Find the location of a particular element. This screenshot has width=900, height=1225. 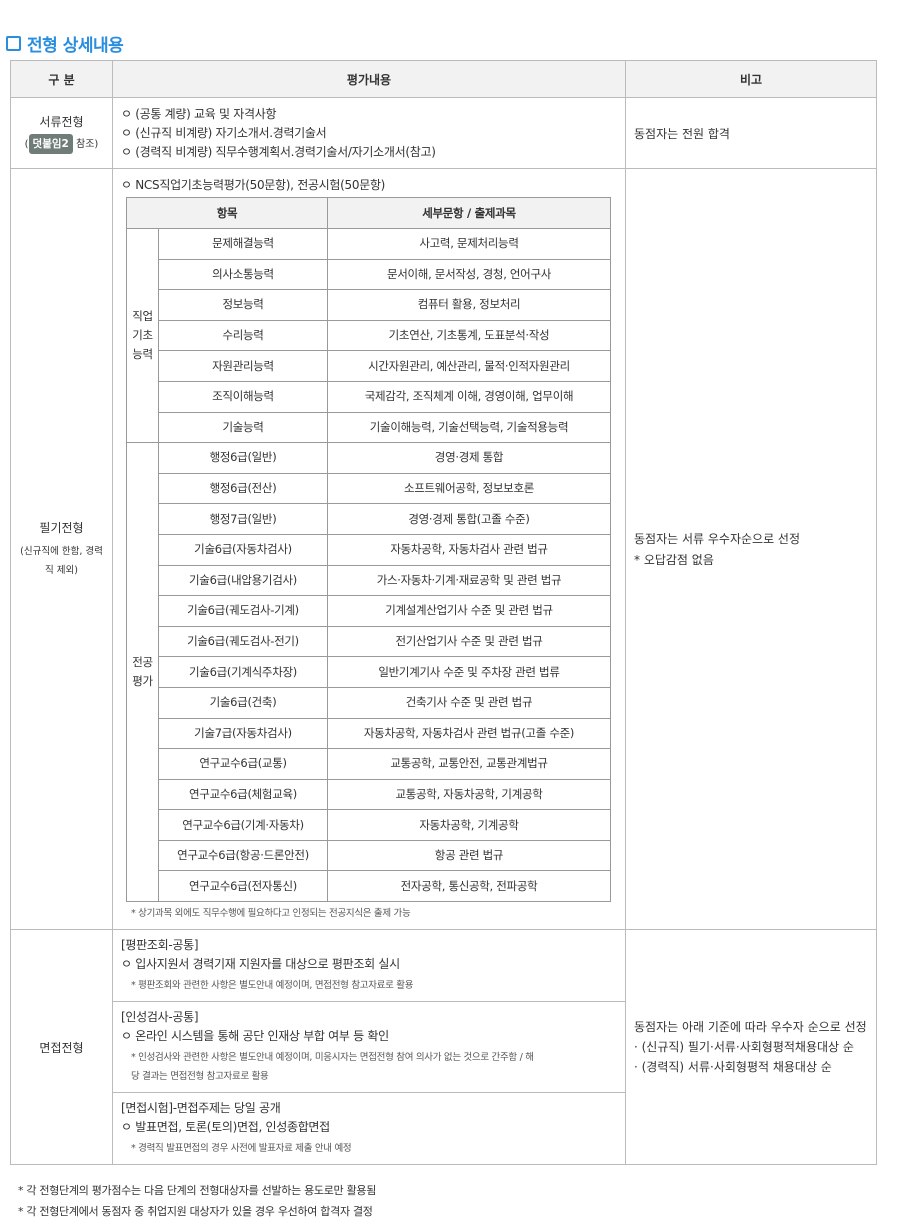

subject-name: 기술6급(기계식주차장) is located at coordinates (243, 672).